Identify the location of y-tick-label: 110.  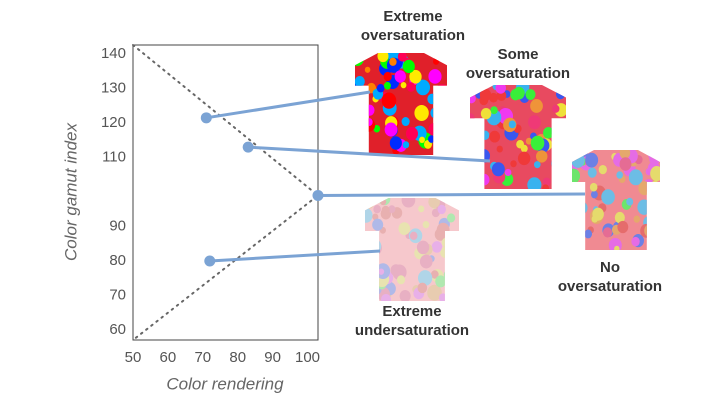
(114, 156).